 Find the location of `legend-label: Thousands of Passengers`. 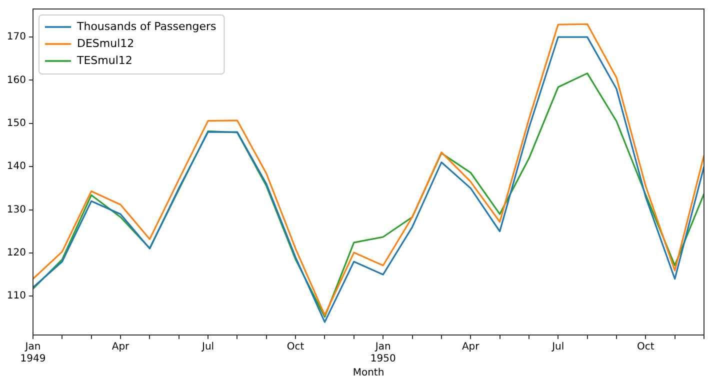

legend-label: Thousands of Passengers is located at coordinates (146, 26).